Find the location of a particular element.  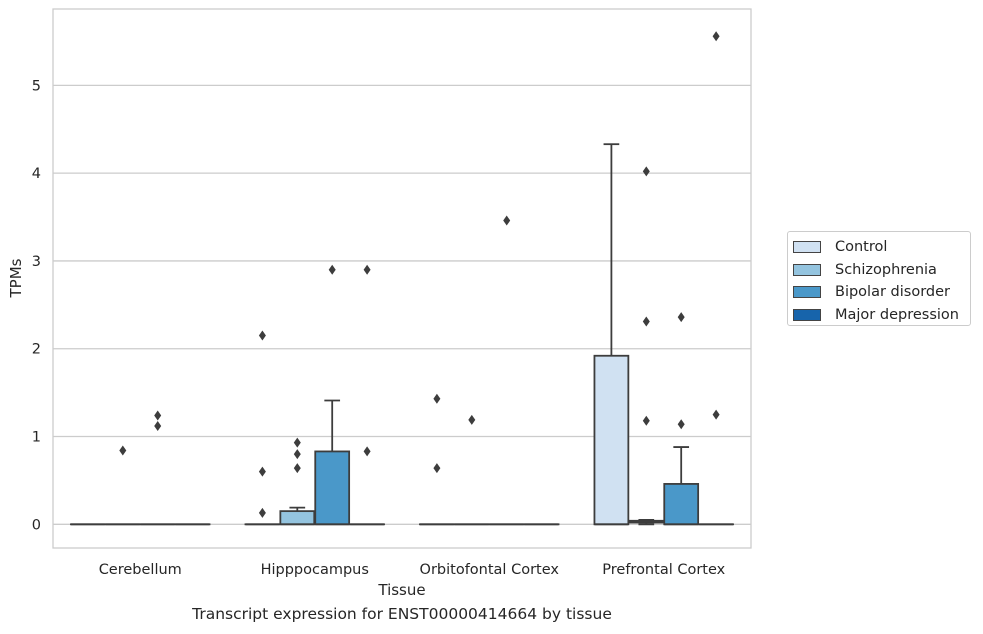

box-major-depression-prefrontal-cortex is located at coordinates (716, 278).